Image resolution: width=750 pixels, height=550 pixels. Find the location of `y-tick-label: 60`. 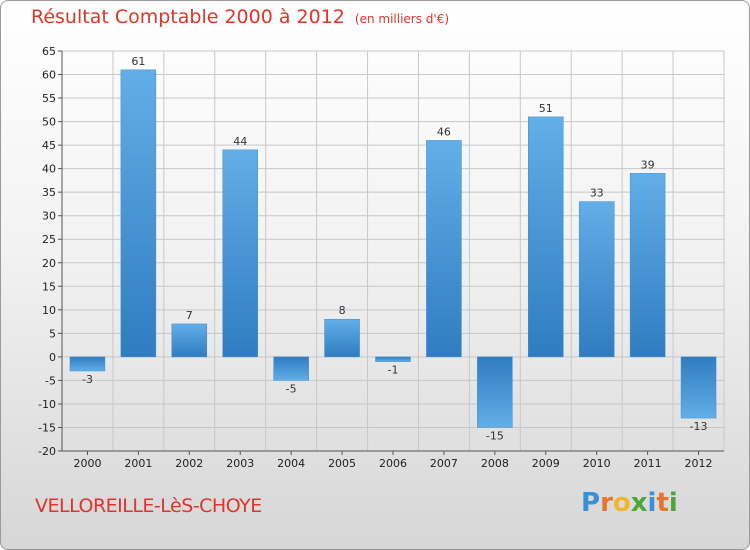

y-tick-label: 60 is located at coordinates (49, 75).